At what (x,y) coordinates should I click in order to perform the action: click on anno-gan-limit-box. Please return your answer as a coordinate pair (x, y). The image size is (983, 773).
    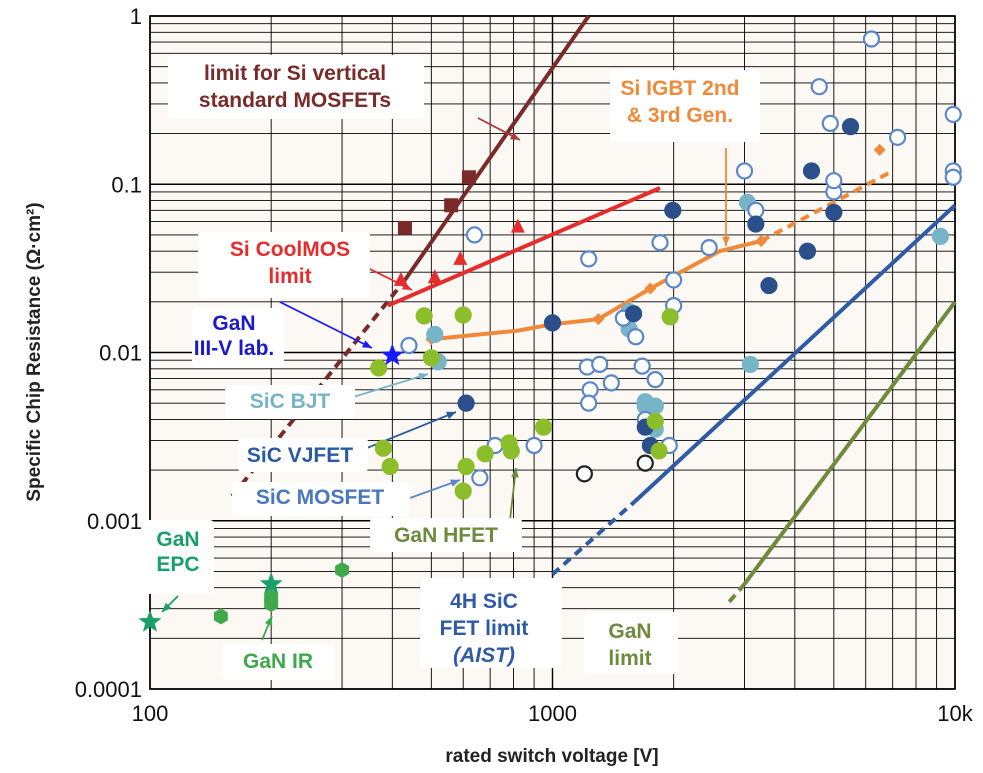
    Looking at the image, I should click on (631, 643).